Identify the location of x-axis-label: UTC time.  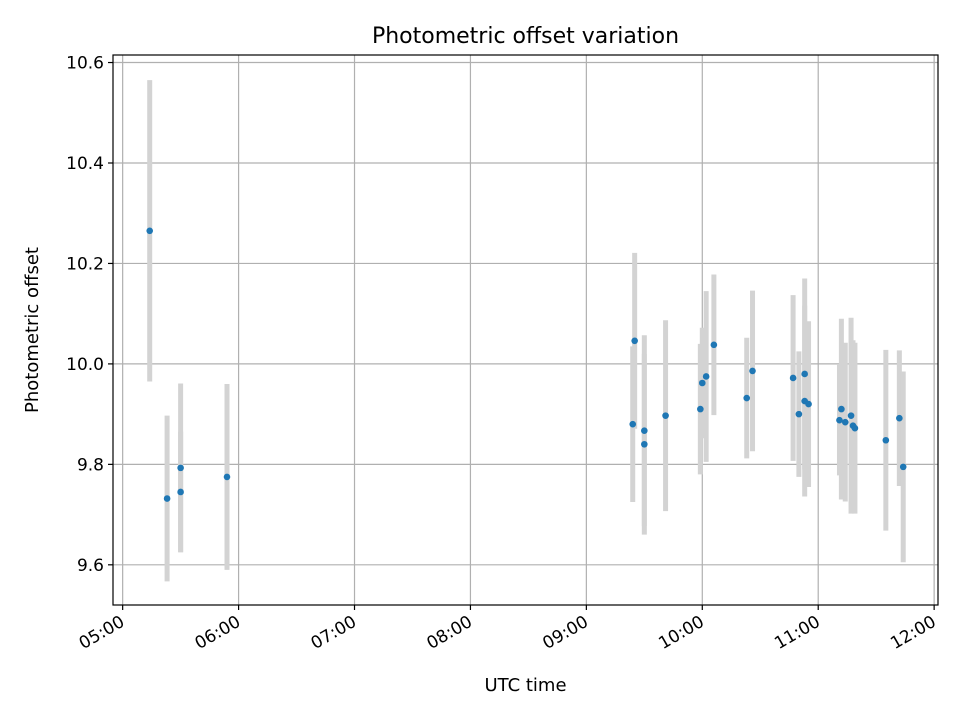
(525, 685).